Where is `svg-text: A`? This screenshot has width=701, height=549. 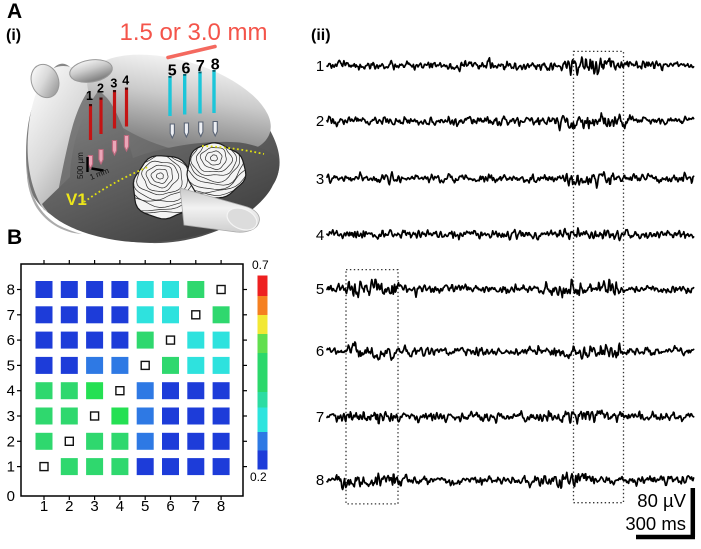
svg-text: A is located at coordinates (14, 11).